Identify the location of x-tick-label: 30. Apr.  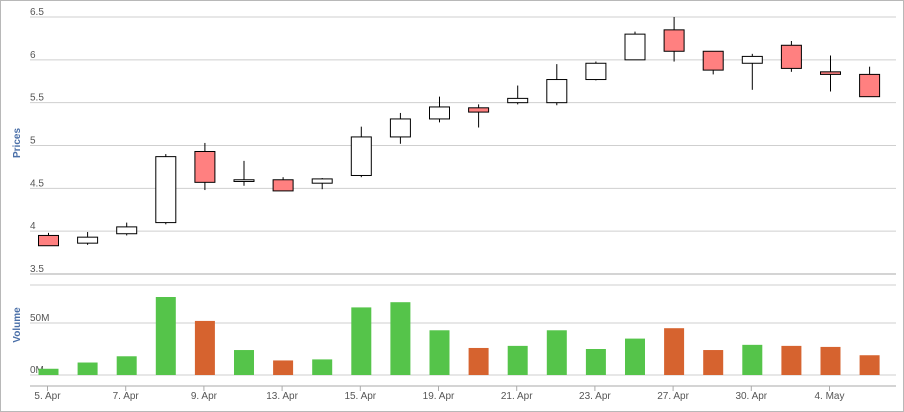
(751, 396).